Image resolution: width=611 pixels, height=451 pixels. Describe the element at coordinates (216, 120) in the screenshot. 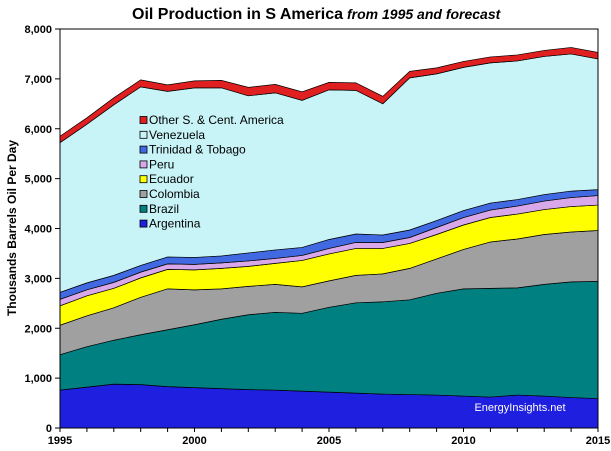

I see `legend-label: Other S. & Cent. America` at that location.